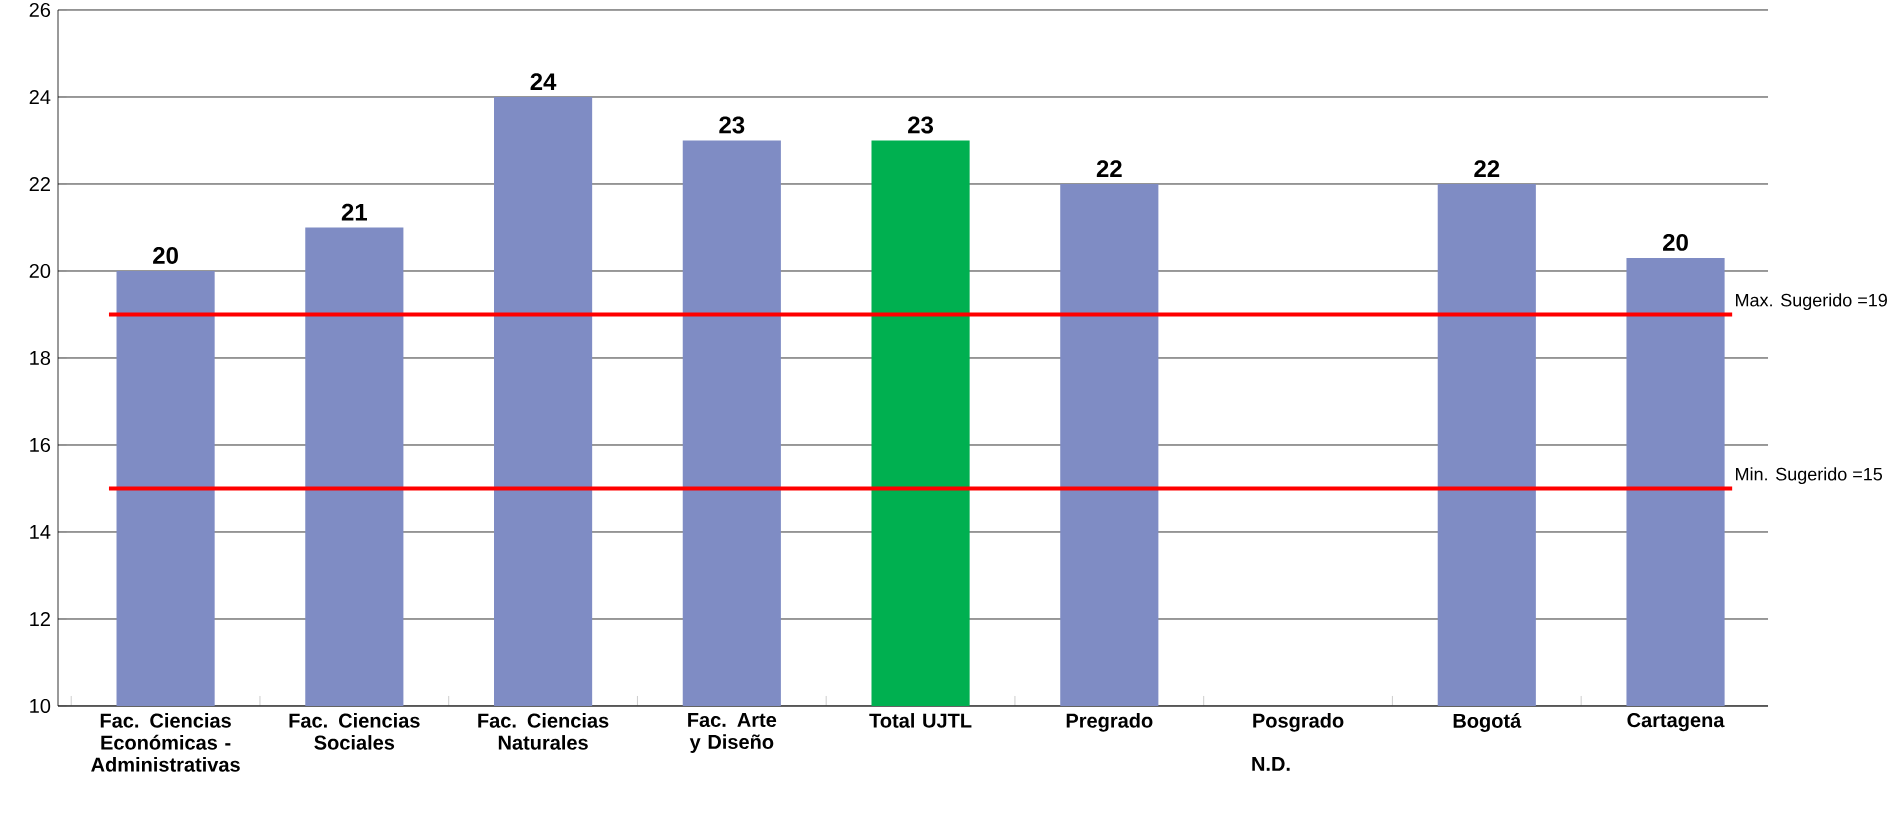  What do you see at coordinates (40, 271) in the screenshot?
I see `y-tick-label: 20` at bounding box center [40, 271].